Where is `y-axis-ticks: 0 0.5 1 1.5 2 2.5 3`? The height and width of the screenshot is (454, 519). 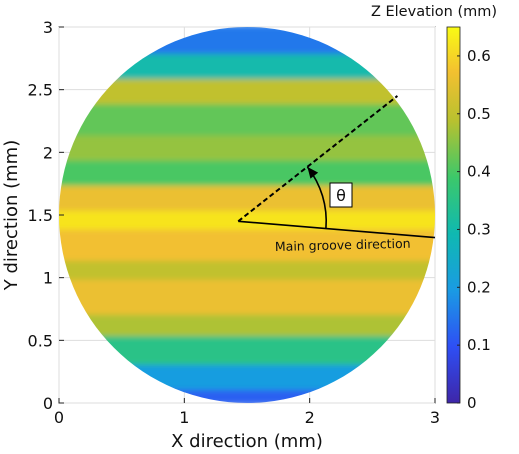 y-axis-ticks: 0 0.5 1 1.5 2 2.5 3 is located at coordinates (46, 215).